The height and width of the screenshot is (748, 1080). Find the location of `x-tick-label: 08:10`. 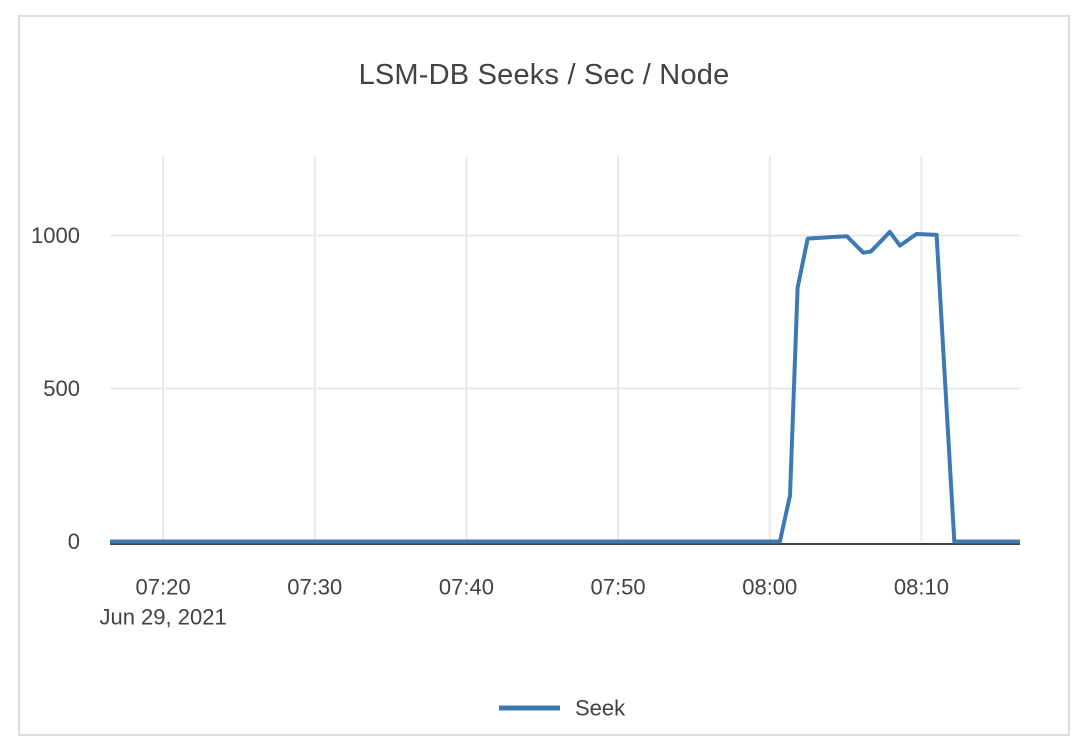

x-tick-label: 08:10 is located at coordinates (921, 587).